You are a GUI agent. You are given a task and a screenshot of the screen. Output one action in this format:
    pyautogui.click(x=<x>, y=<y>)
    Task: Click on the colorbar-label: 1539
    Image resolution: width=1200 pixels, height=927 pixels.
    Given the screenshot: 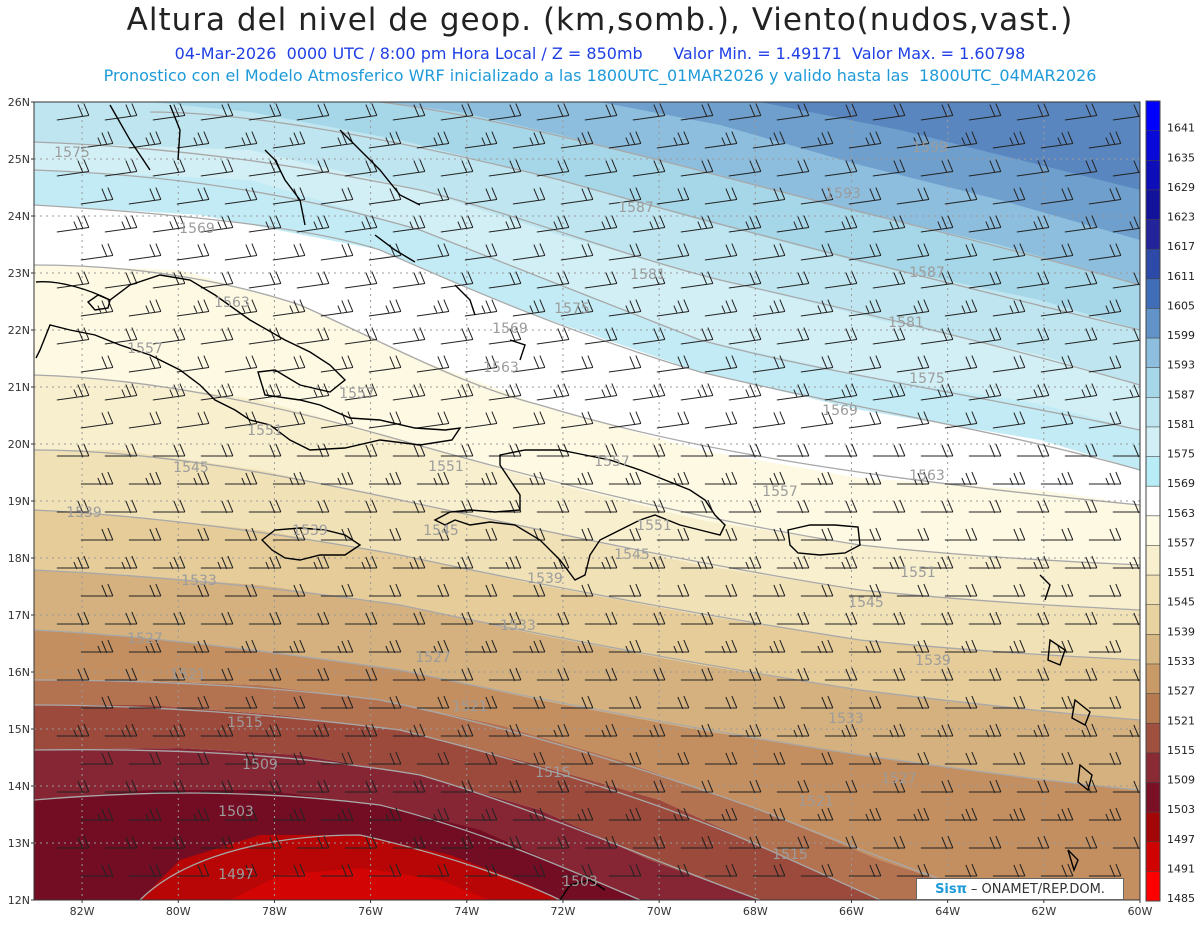 What is the action you would take?
    pyautogui.click(x=1181, y=631)
    